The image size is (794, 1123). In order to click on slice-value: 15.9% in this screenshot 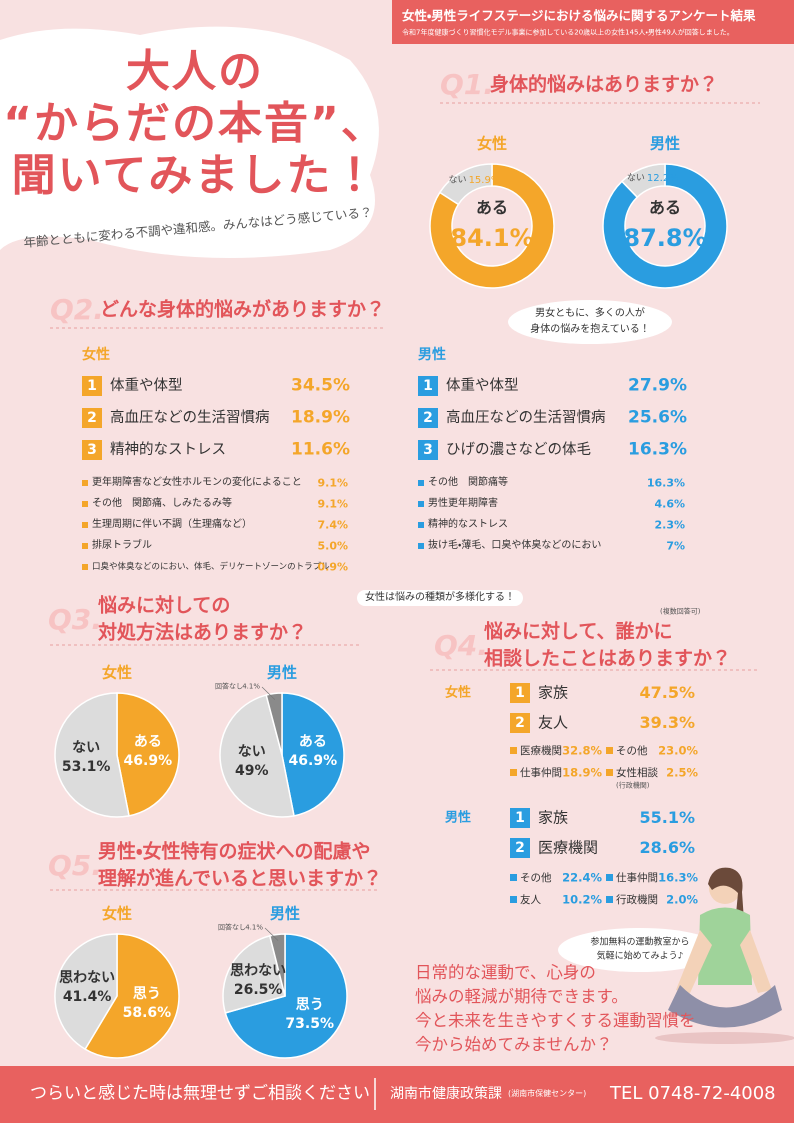, I will do `click(484, 181)`.